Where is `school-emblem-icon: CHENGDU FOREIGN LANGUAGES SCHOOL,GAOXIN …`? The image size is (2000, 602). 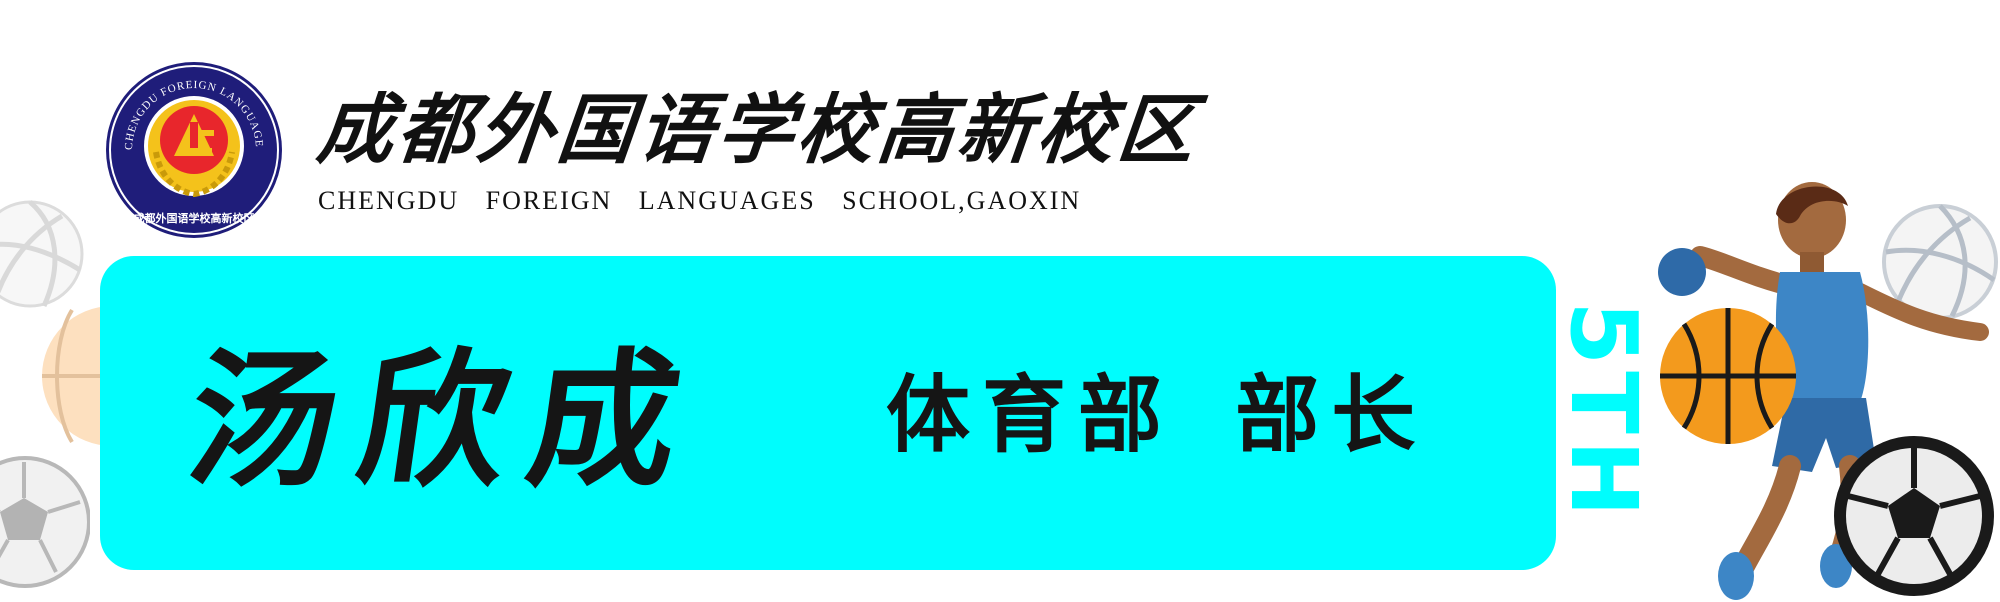 school-emblem-icon: CHENGDU FOREIGN LANGUAGES SCHOOL,GAOXIN … is located at coordinates (193, 149).